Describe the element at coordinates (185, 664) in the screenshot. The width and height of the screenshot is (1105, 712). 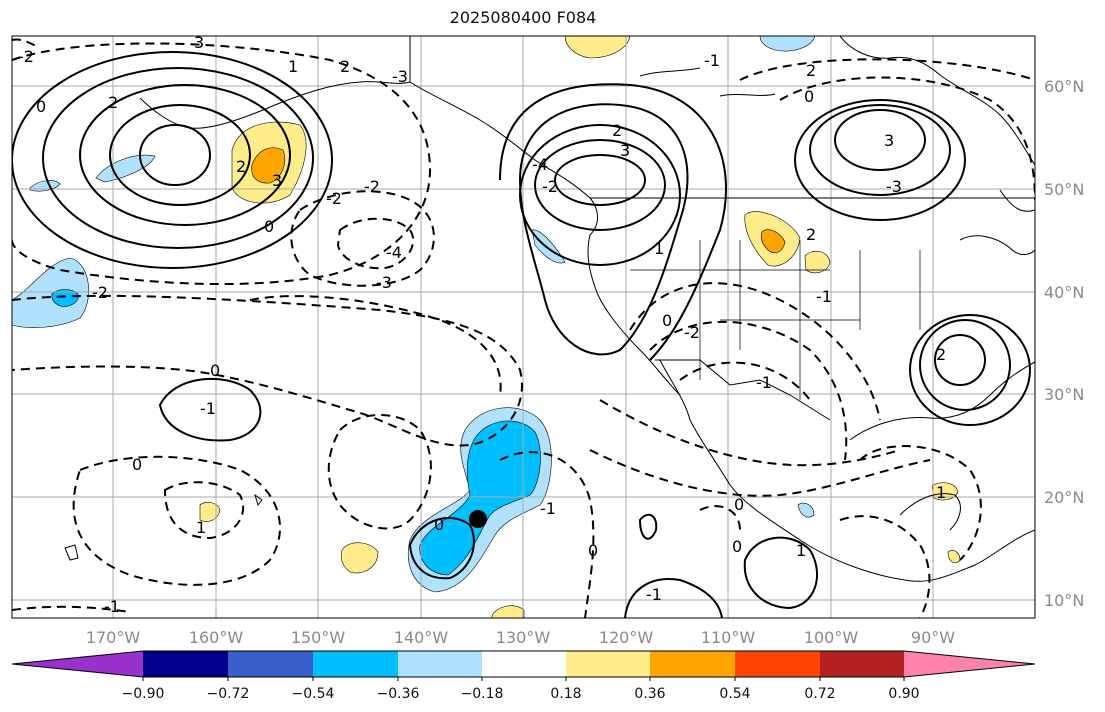
I see `colorbar-seg-neg072` at that location.